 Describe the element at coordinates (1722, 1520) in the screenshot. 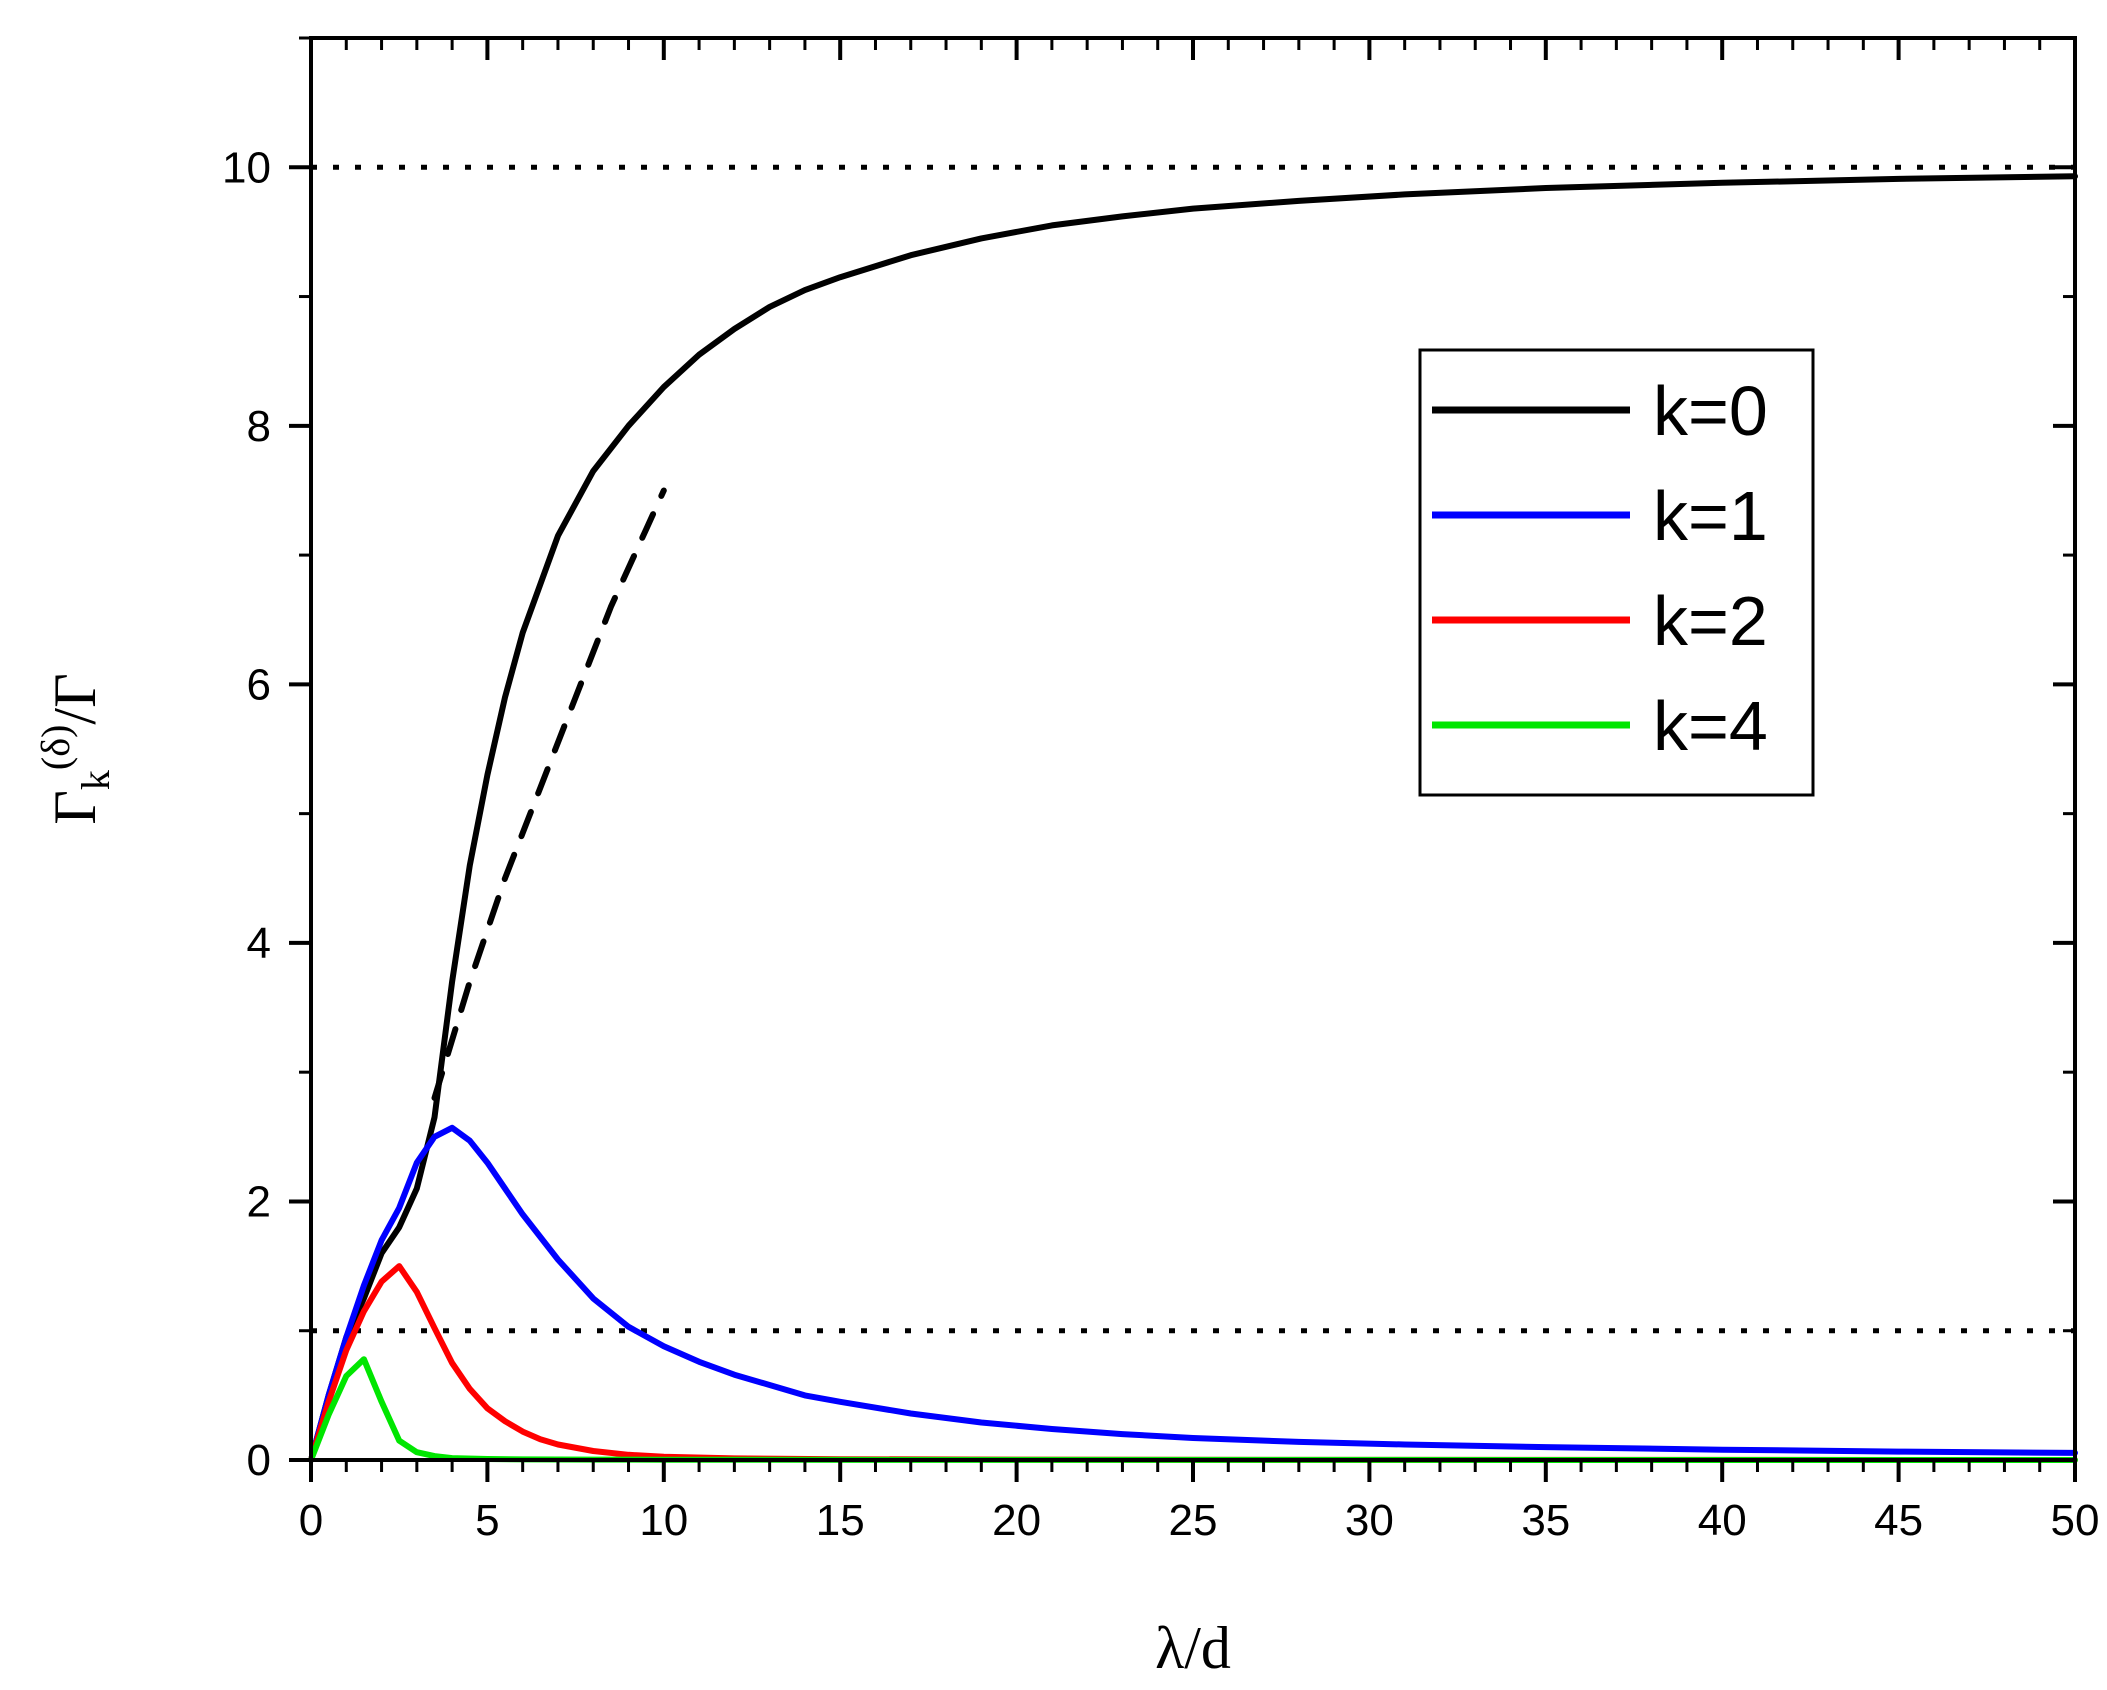

I see `x-tick-label-8: 40` at that location.